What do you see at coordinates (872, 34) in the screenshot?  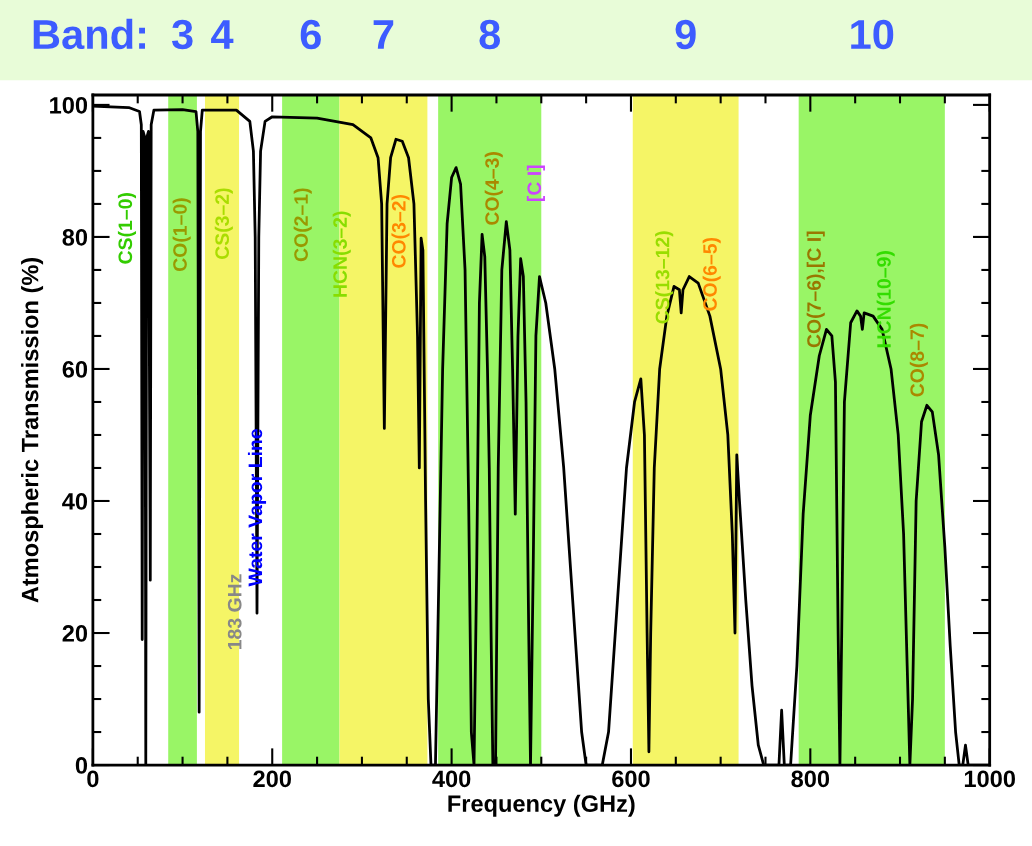 I see `band-label: 10` at bounding box center [872, 34].